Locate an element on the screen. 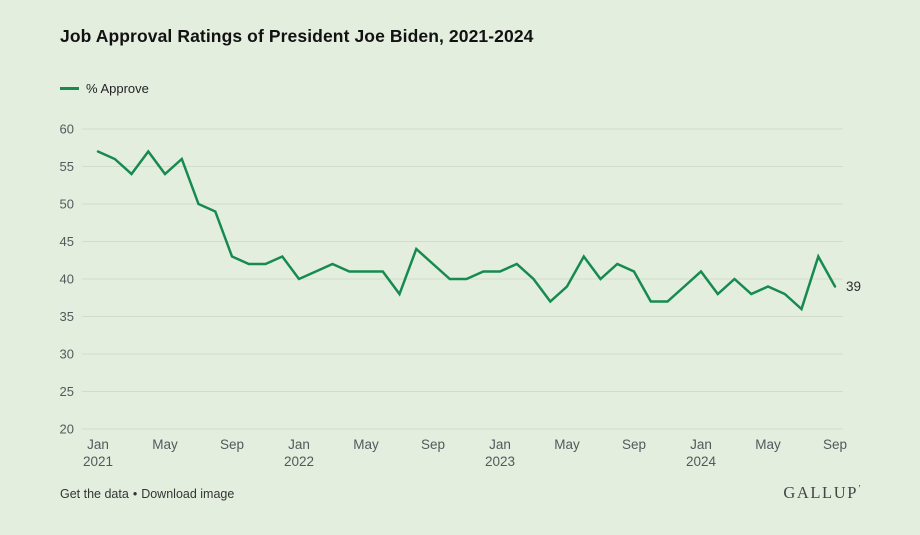 This screenshot has height=535, width=920. legend-label: % Approve is located at coordinates (117, 88).